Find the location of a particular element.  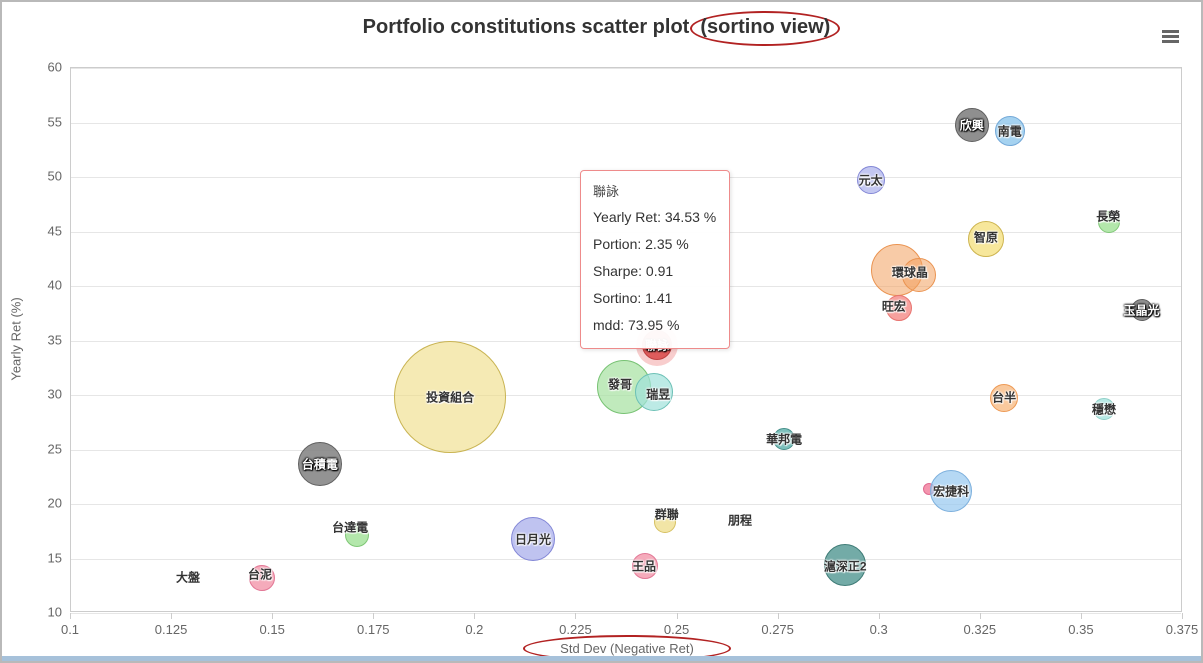

bottom-strip is located at coordinates (601, 658).